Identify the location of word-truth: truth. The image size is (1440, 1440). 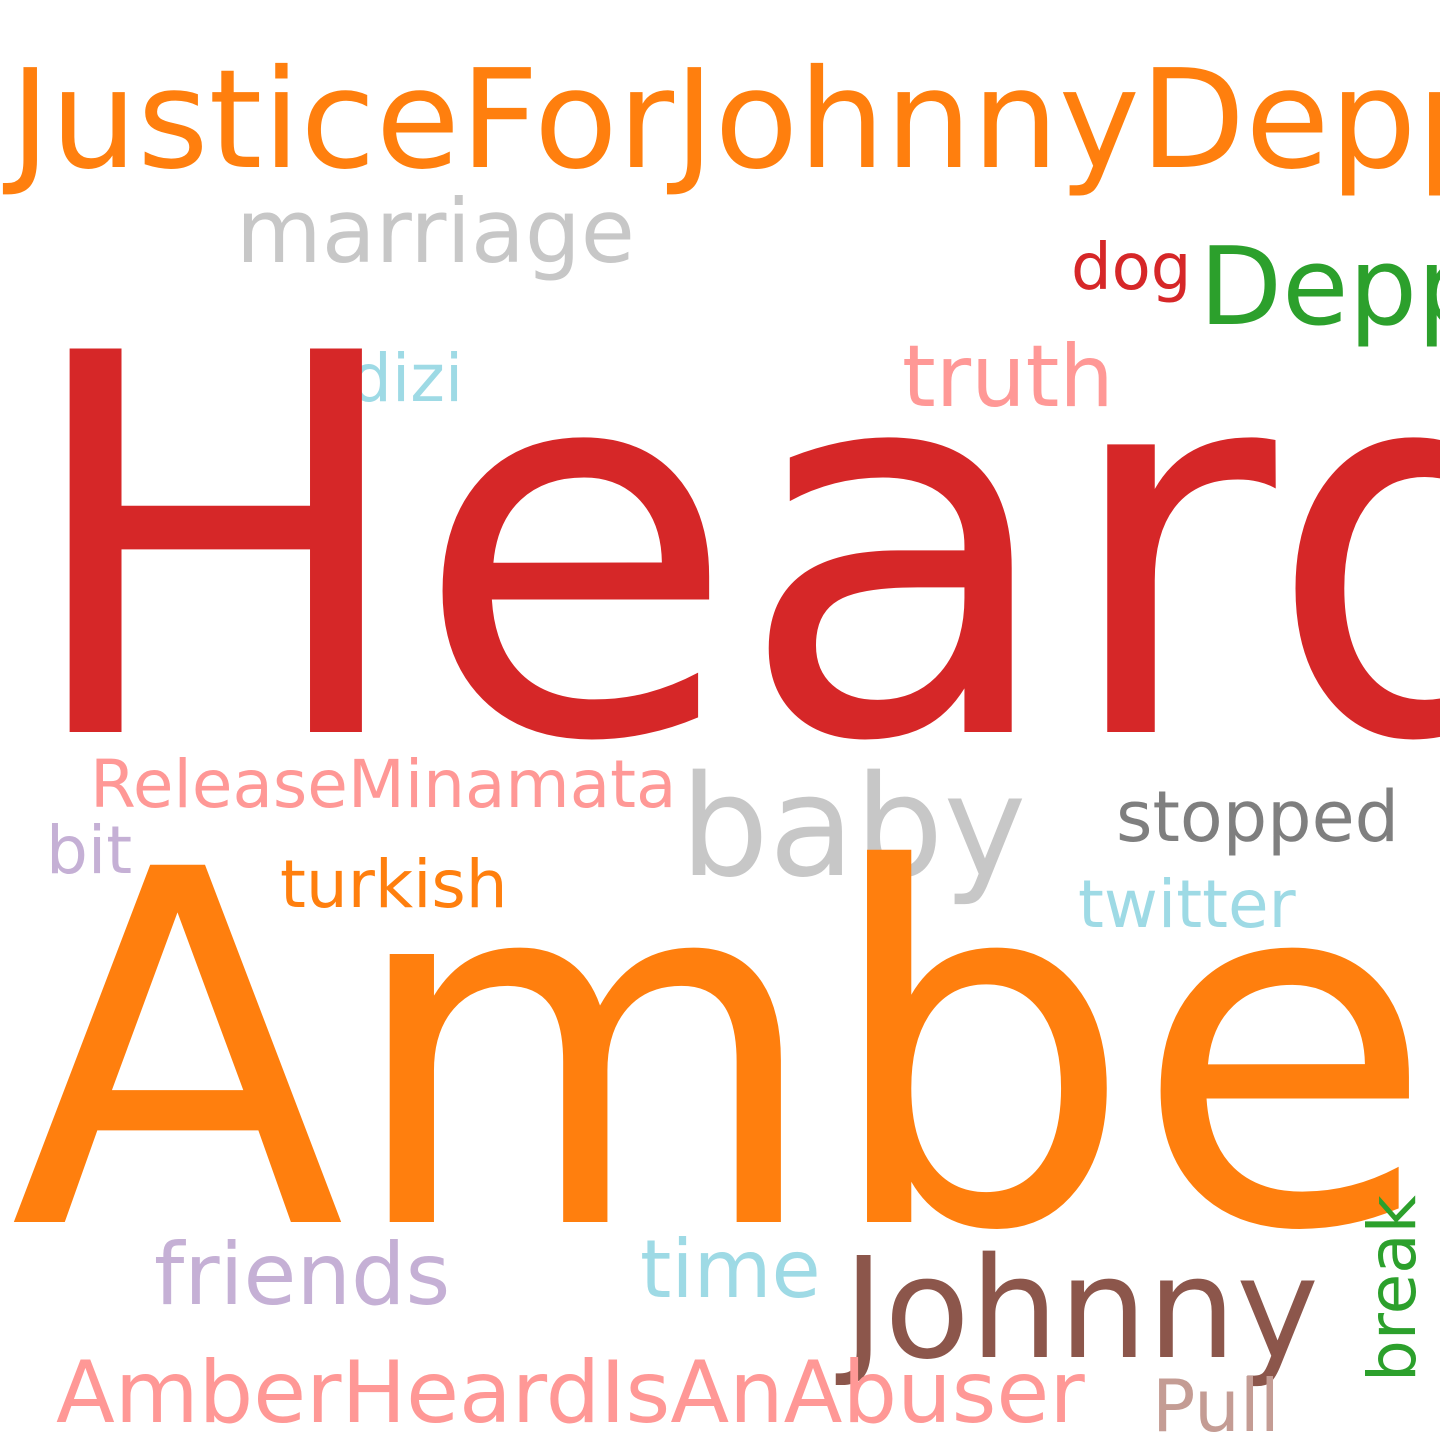
(1008, 377).